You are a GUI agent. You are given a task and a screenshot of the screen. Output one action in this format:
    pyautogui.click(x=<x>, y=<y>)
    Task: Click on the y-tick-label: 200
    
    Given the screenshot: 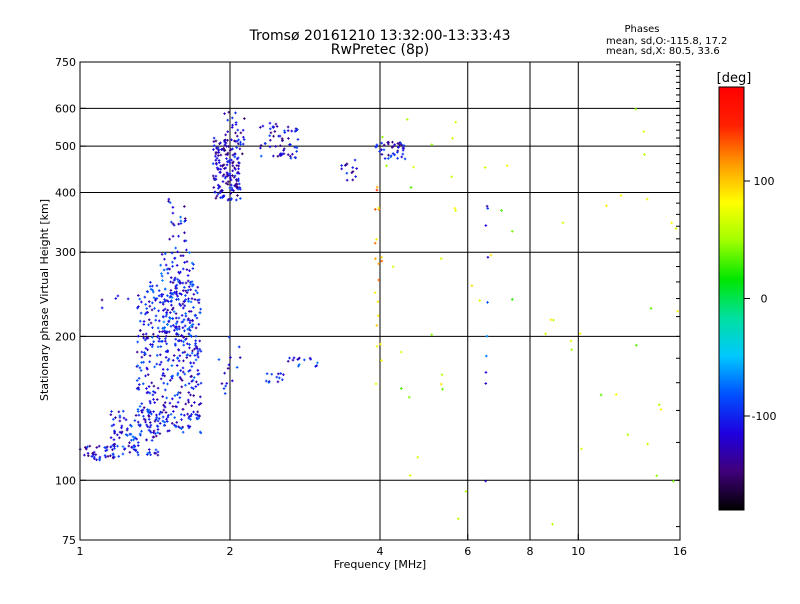 What is the action you would take?
    pyautogui.click(x=65, y=336)
    